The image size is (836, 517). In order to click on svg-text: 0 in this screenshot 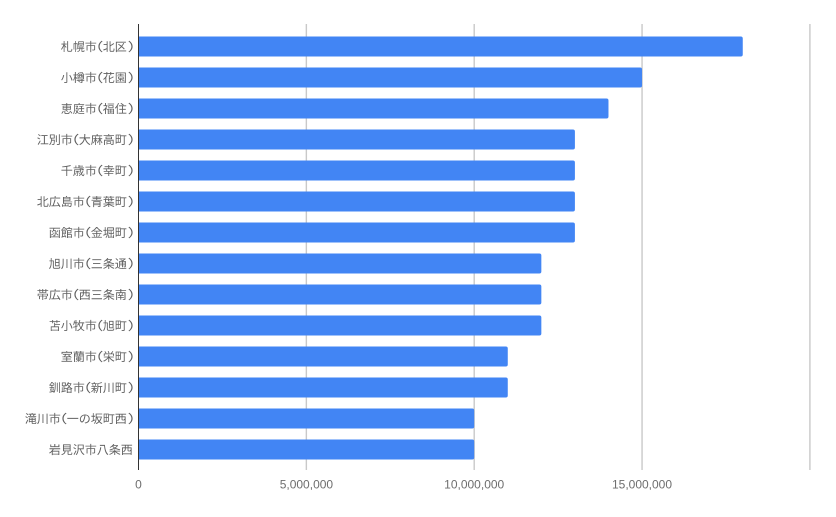, I will do `click(138, 485)`.